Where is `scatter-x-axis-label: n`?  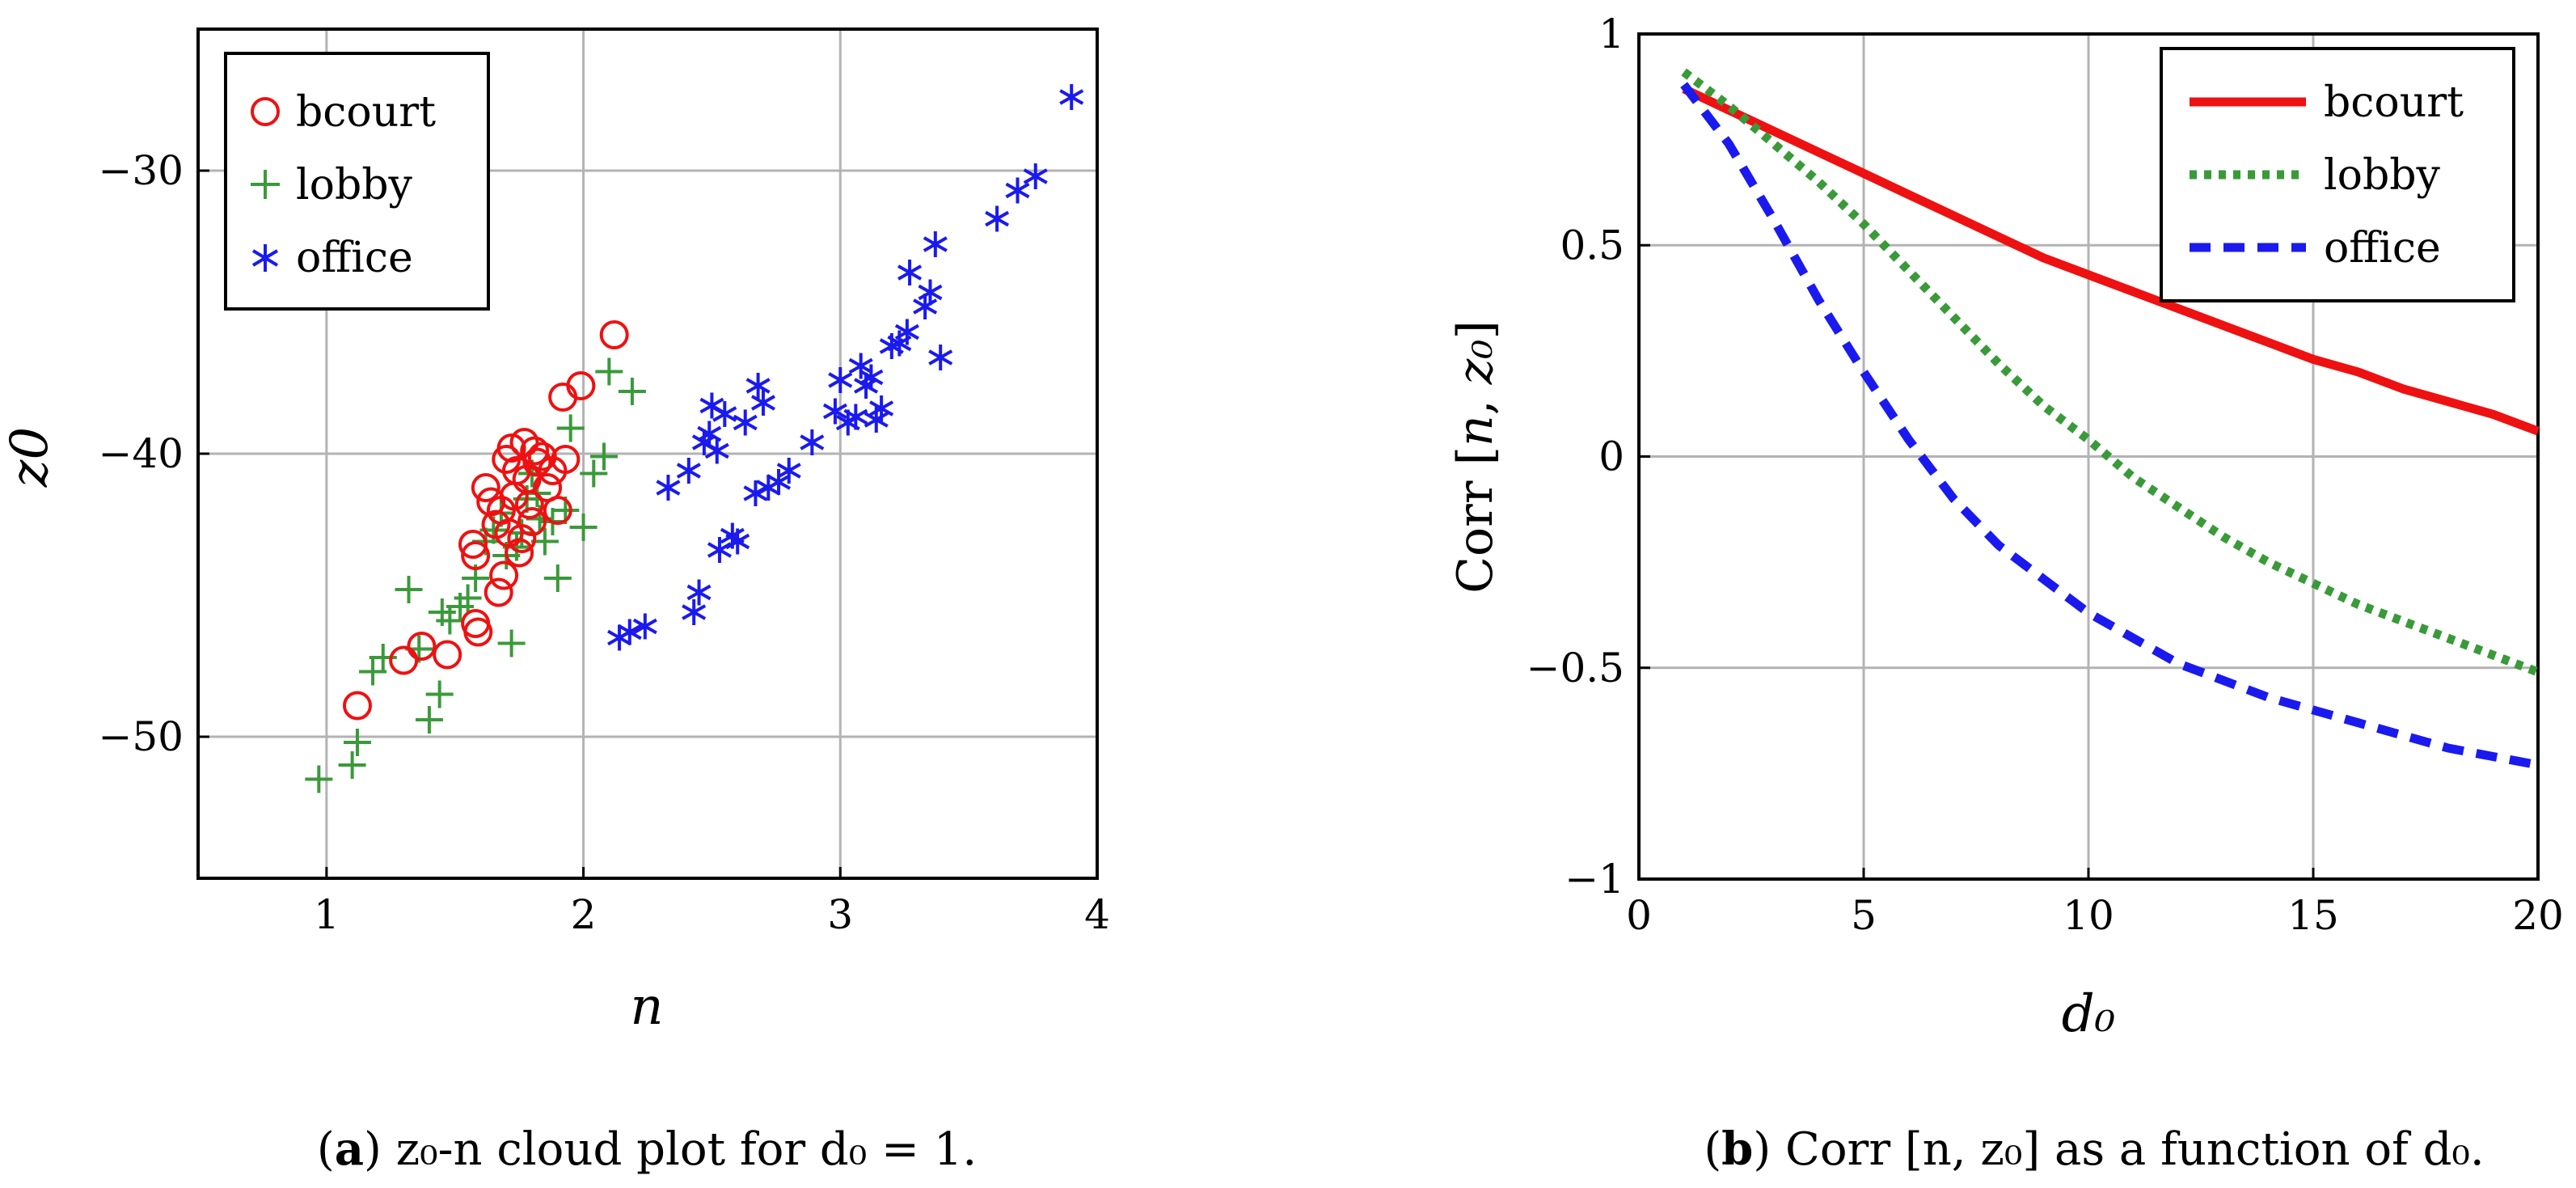
scatter-x-axis-label: n is located at coordinates (646, 1007).